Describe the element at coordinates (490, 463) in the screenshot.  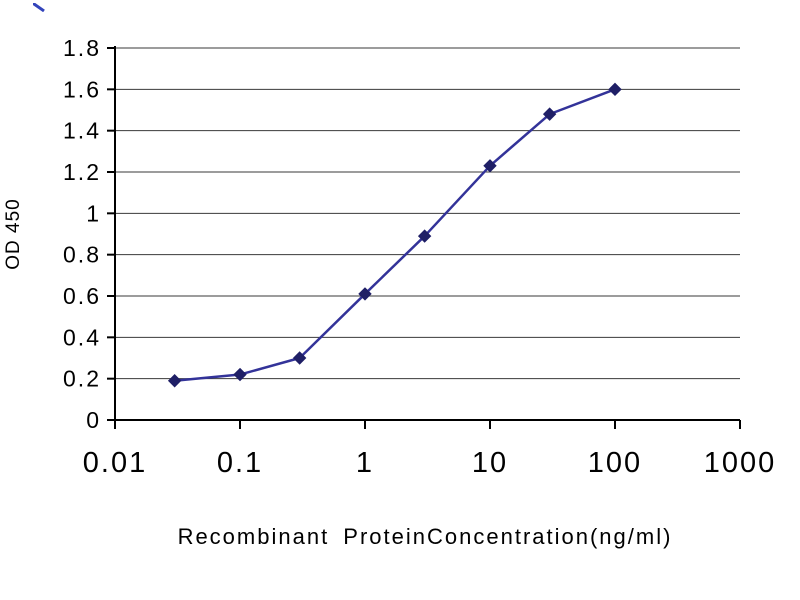
I see `x-tick-label: 10` at that location.